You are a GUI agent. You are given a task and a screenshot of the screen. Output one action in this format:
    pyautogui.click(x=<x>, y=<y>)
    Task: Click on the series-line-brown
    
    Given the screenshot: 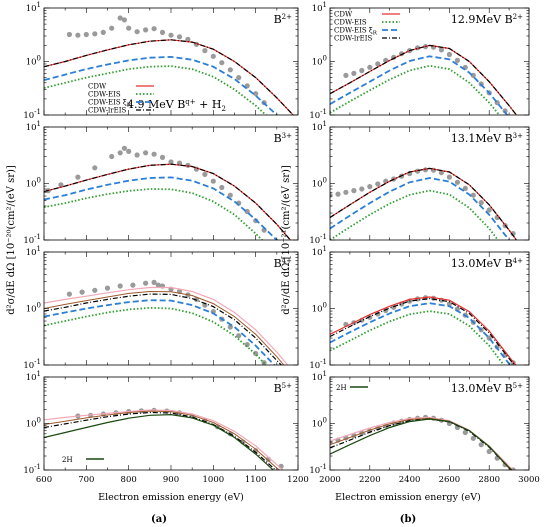 What is the action you would take?
    pyautogui.click(x=164, y=327)
    